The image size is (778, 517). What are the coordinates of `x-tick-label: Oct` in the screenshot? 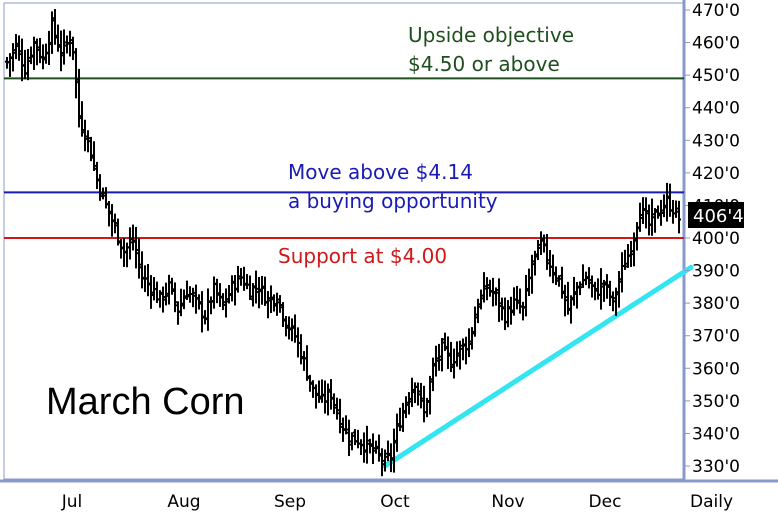 It's located at (395, 502).